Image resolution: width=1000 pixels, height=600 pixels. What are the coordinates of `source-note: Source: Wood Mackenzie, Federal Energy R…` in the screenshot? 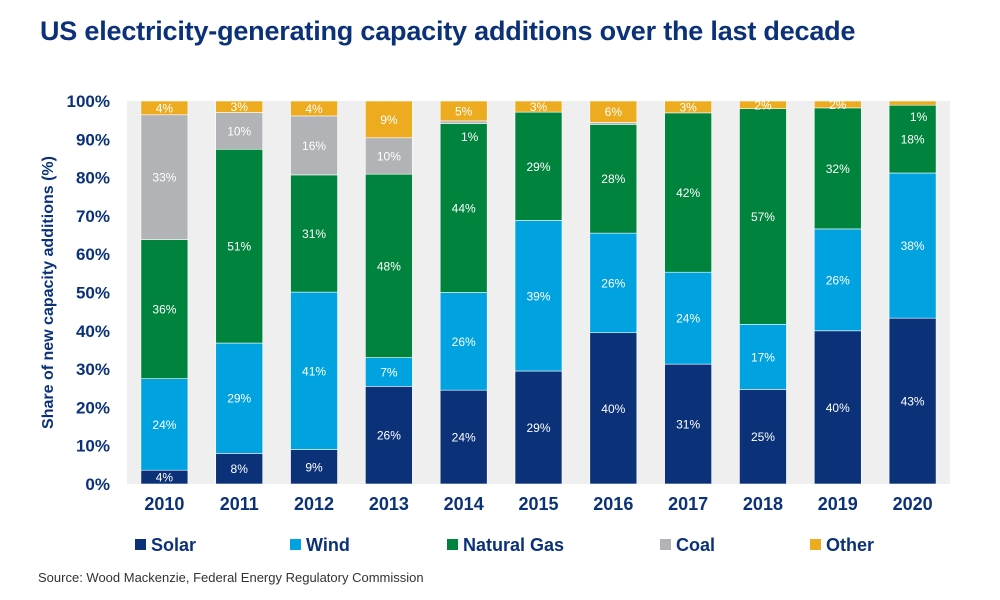 It's located at (231, 577).